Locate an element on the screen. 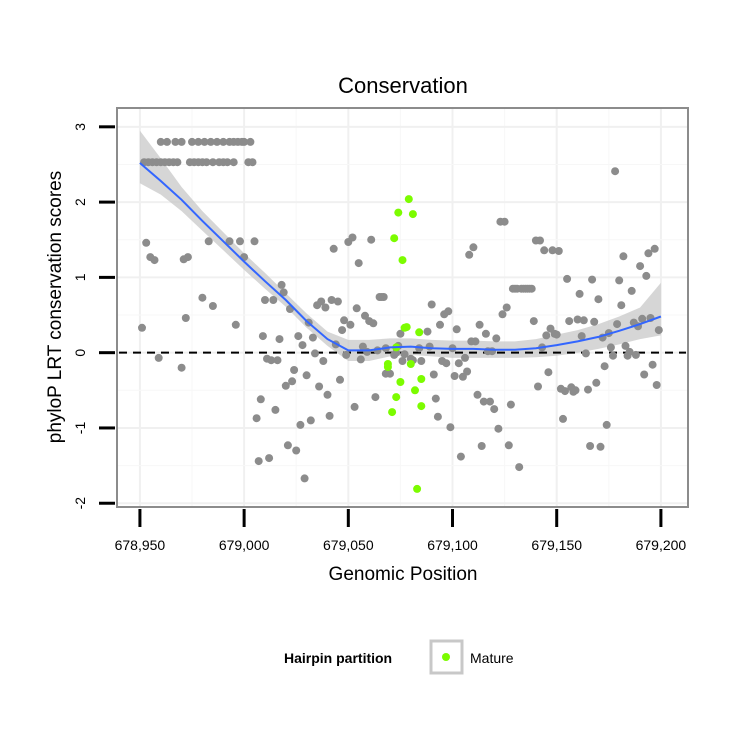 The height and width of the screenshot is (750, 750). legend-mature-dot is located at coordinates (446, 657).